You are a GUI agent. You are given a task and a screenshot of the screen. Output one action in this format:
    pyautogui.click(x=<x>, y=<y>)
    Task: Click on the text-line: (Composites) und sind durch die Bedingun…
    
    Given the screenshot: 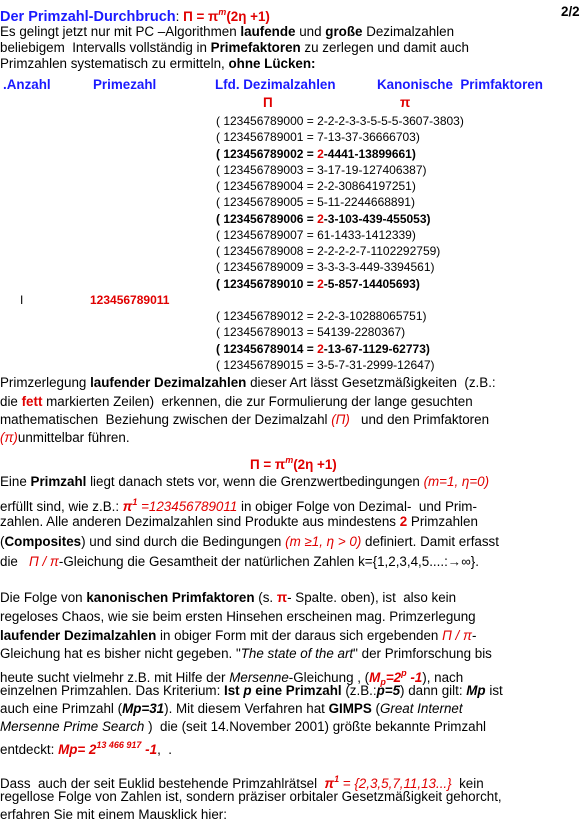 What is the action you would take?
    pyautogui.click(x=249, y=542)
    